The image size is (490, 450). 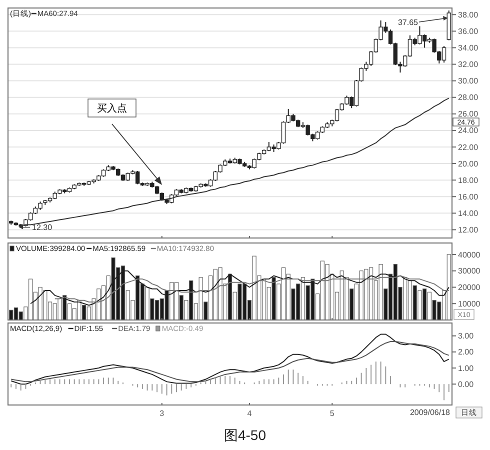 I want to click on y-tick-label: 40000, so click(x=469, y=255).